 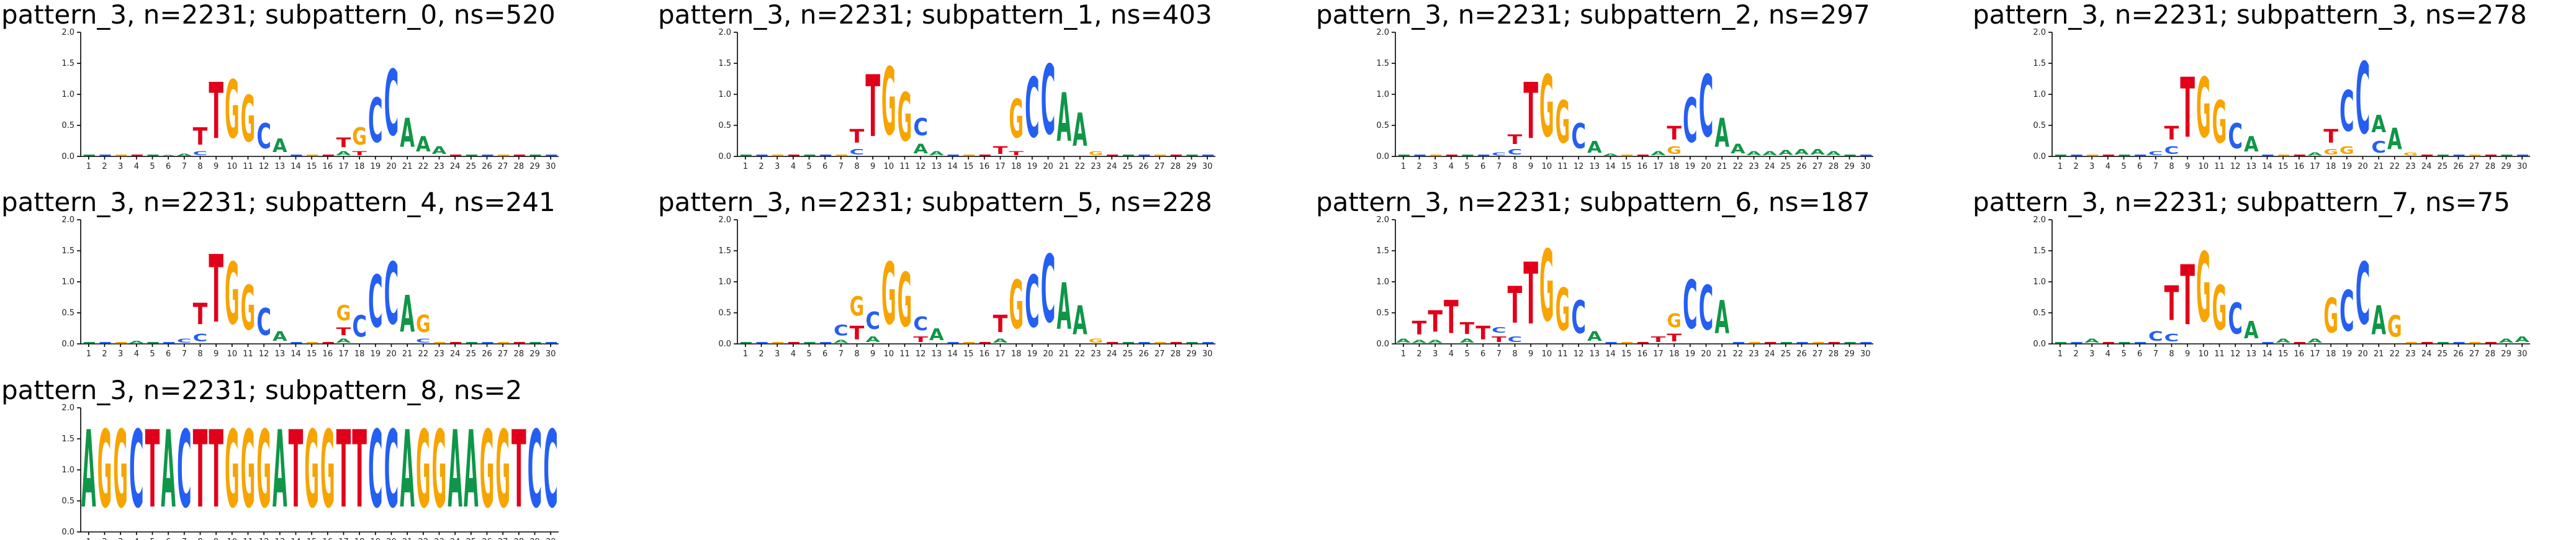 What do you see at coordinates (889, 354) in the screenshot?
I see `x-tick-label: 10` at bounding box center [889, 354].